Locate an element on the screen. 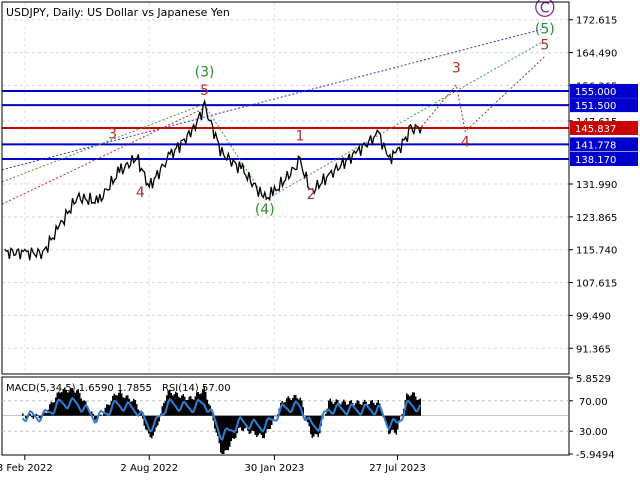 Image resolution: width=640 pixels, height=480 pixels. rsi-line is located at coordinates (221, 419).